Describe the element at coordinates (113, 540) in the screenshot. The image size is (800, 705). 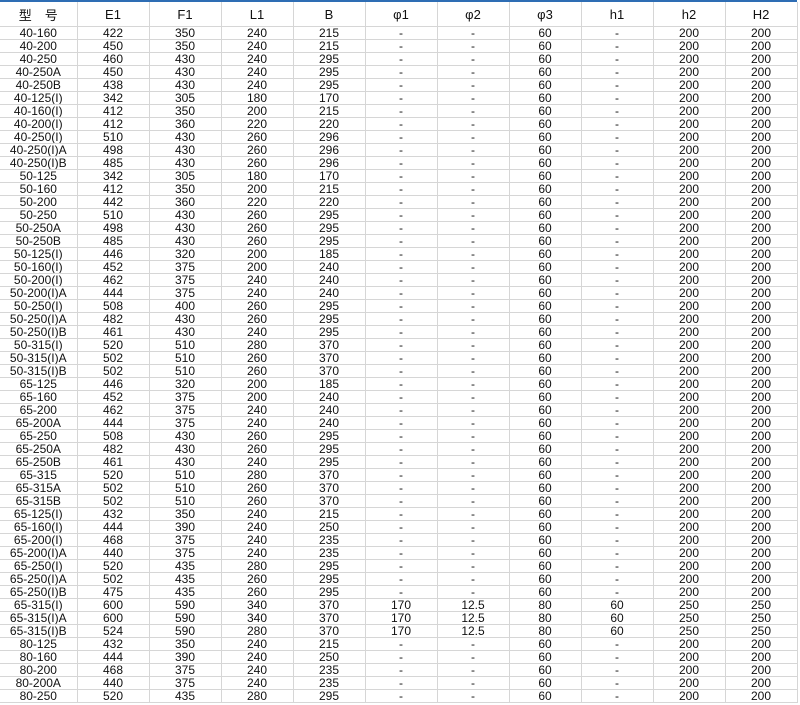
I see `value-cell: 468` at that location.